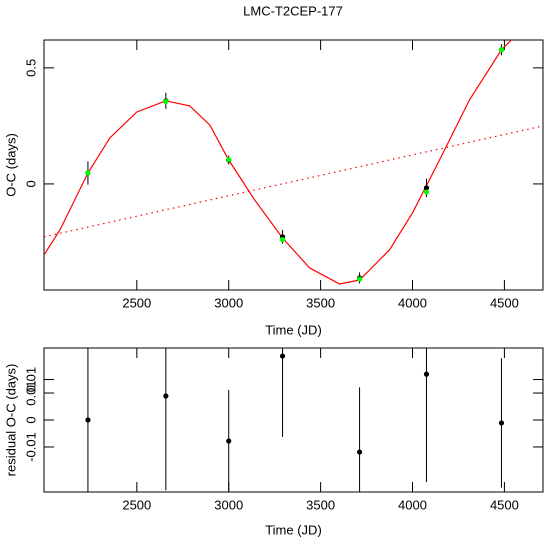 This screenshot has width=546, height=542. I want to click on y-tick-label: 0.5, so click(30, 68).